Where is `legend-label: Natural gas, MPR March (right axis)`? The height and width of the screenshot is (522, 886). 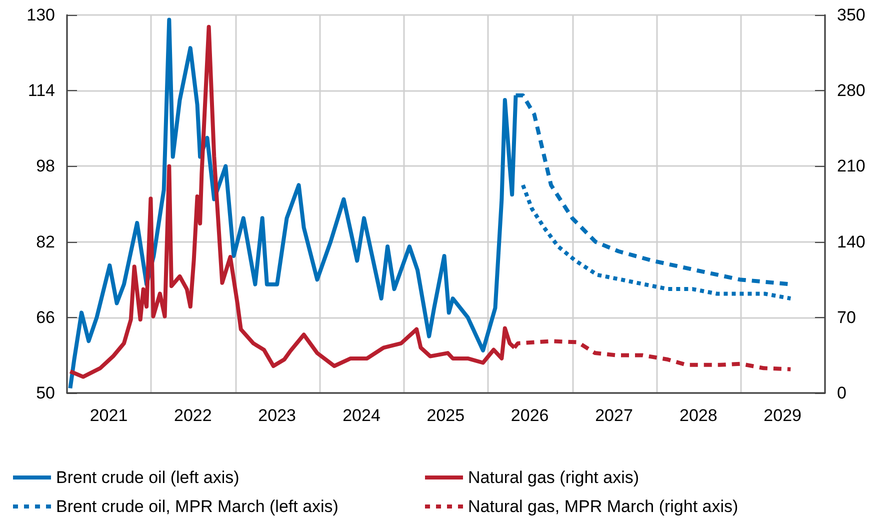 legend-label: Natural gas, MPR March (right axis) is located at coordinates (603, 506).